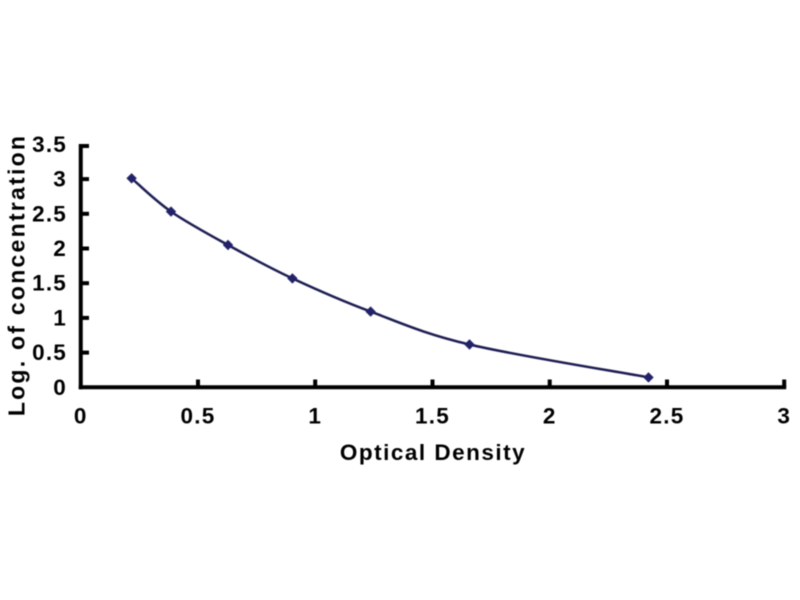  What do you see at coordinates (17, 275) in the screenshot?
I see `svg-text: Log. of concentration` at bounding box center [17, 275].